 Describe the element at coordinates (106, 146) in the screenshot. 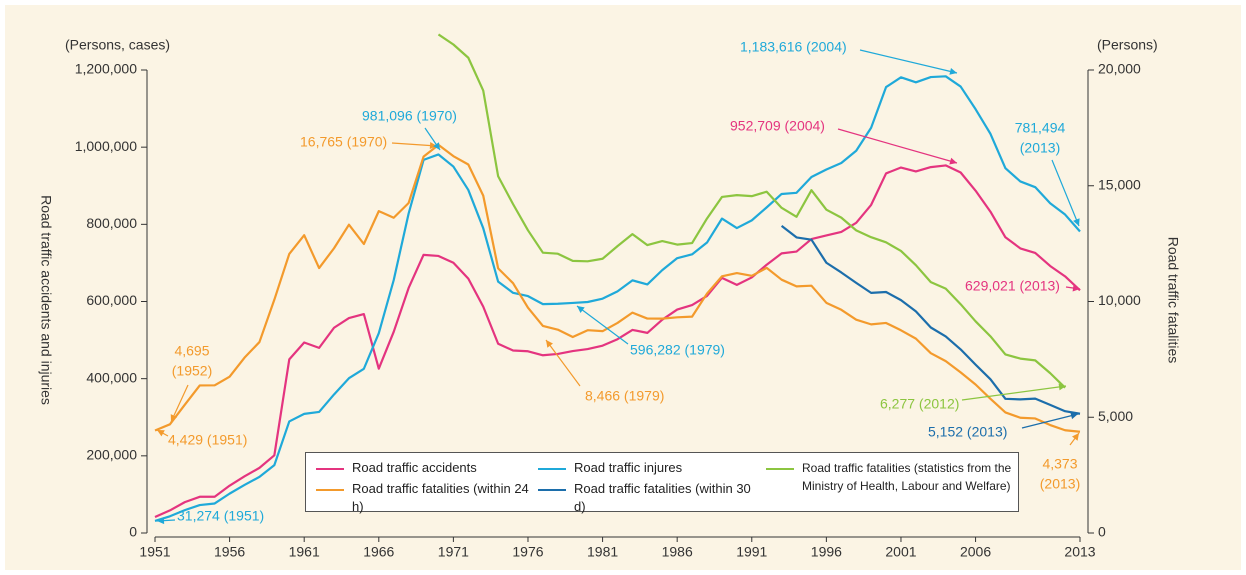

I see `y-tick-label: 1,000,000` at that location.